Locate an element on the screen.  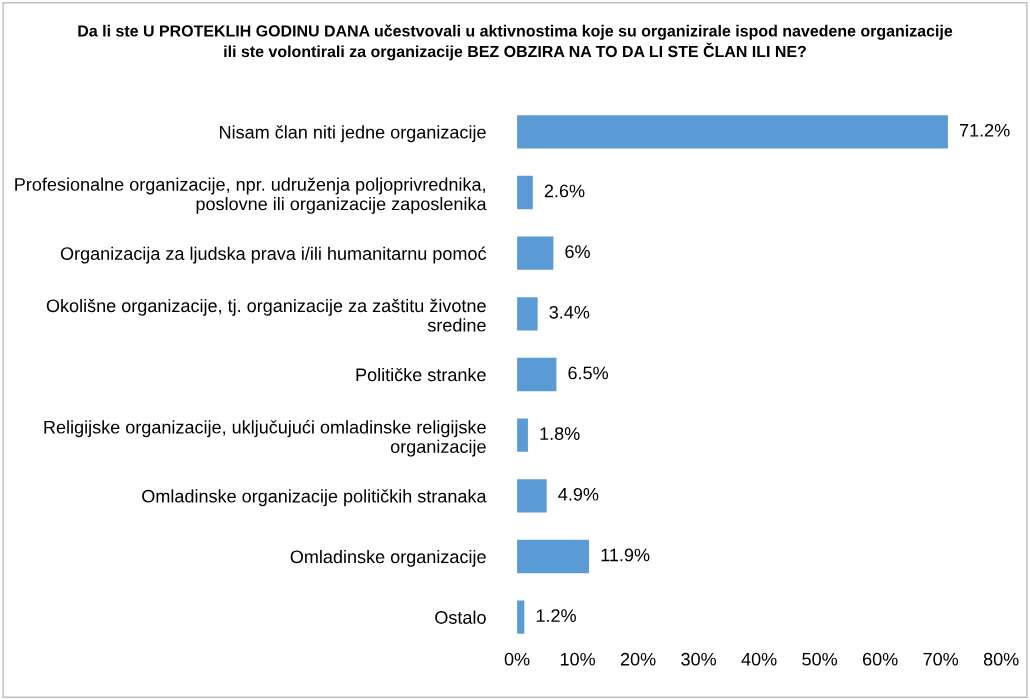
data-label: 71.2% is located at coordinates (984, 130).